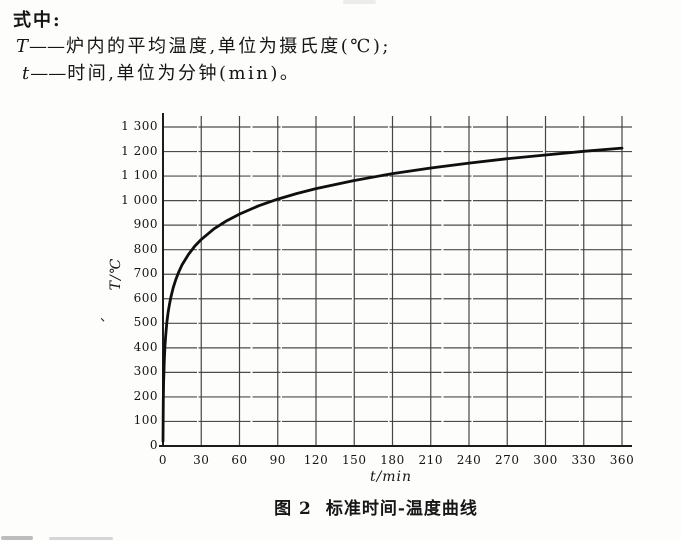 The height and width of the screenshot is (541, 681). I want to click on y-tick-label: 500, so click(145, 322).